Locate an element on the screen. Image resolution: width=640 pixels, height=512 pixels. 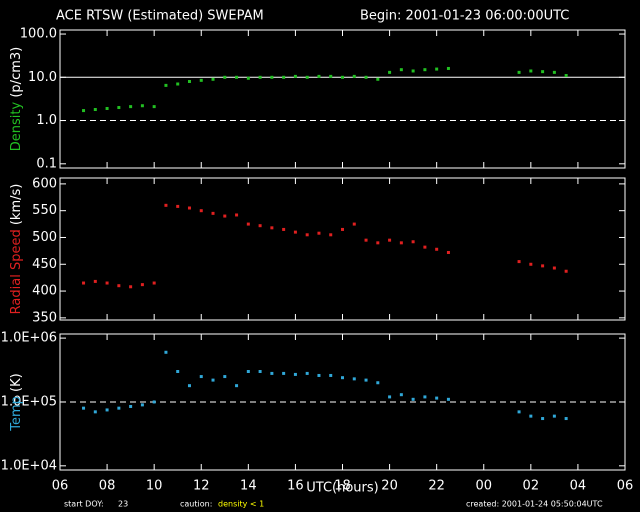
y-tick-label: 600 is located at coordinates (44, 183).